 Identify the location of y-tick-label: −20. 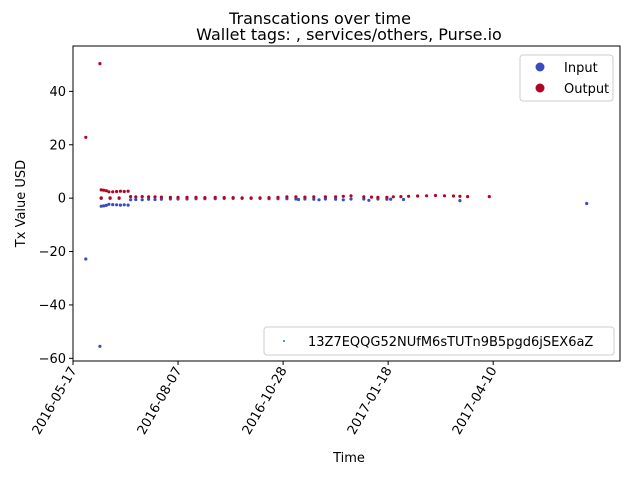
(52, 252).